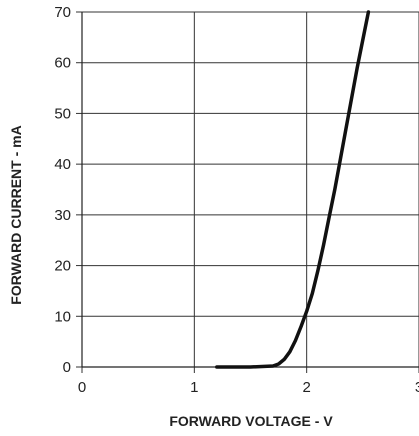  I want to click on y-tick-label: 60, so click(62, 63).